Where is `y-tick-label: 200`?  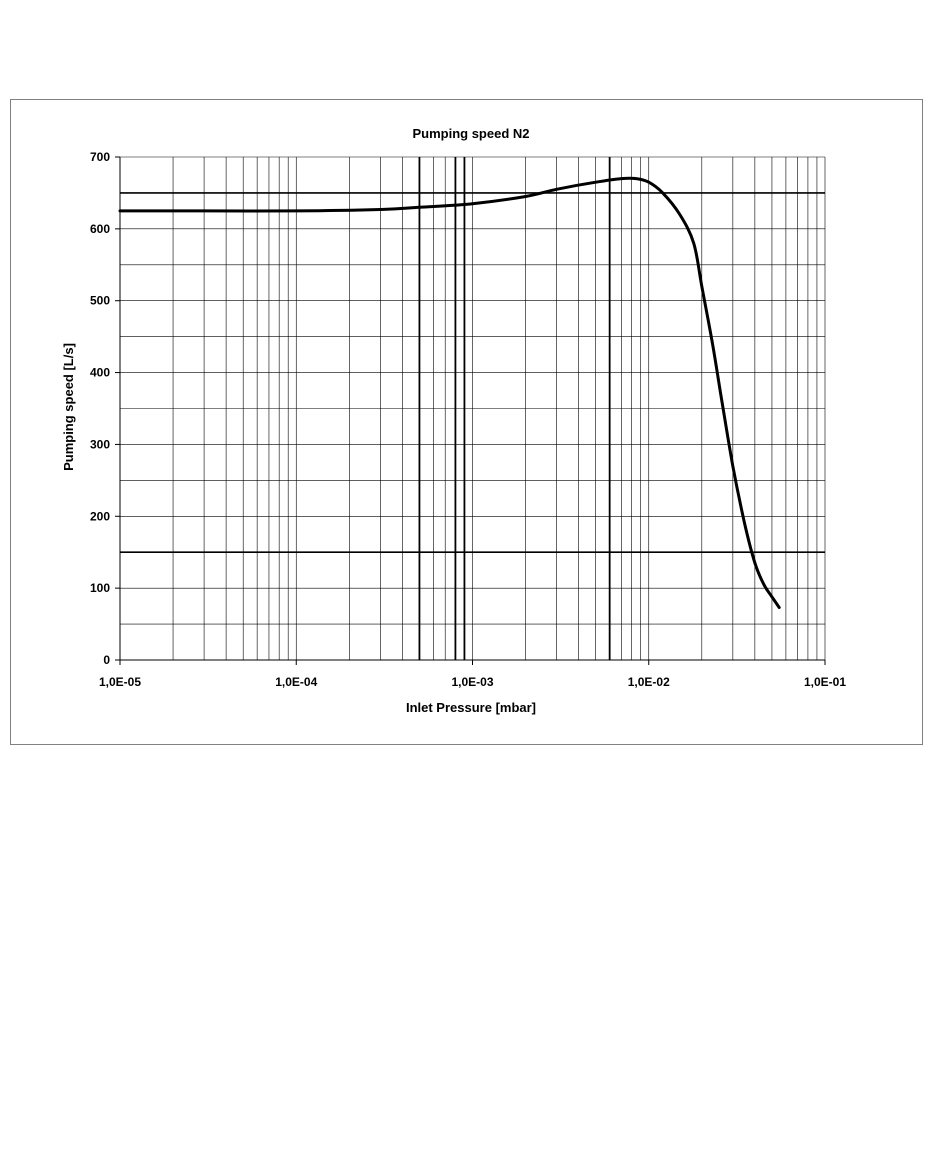
y-tick-label: 200 is located at coordinates (100, 516).